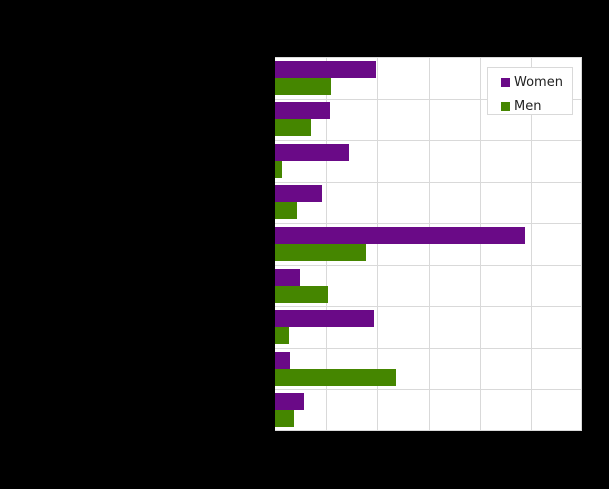  Describe the element at coordinates (505, 82) in the screenshot. I see `legend-swatch-women` at that location.